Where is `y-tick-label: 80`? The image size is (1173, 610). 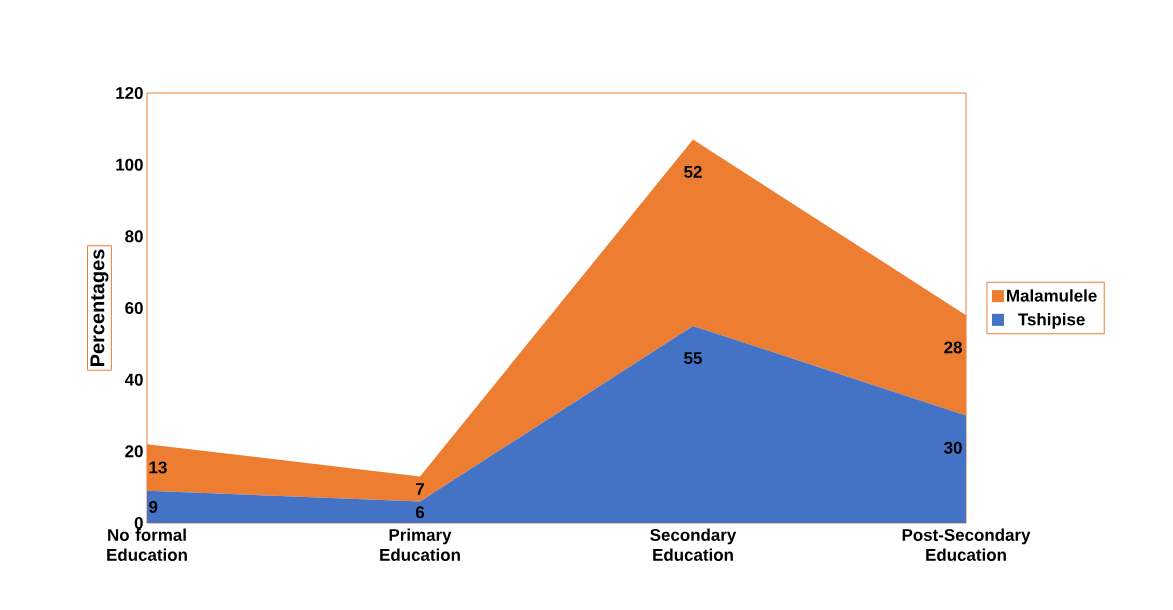
y-tick-label: 80 is located at coordinates (134, 236).